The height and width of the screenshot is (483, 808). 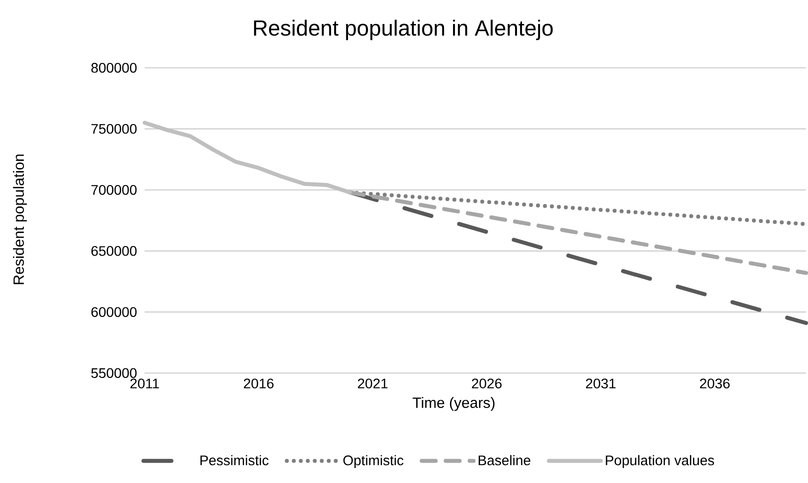 What do you see at coordinates (144, 383) in the screenshot?
I see `x-tick-label: 2011` at bounding box center [144, 383].